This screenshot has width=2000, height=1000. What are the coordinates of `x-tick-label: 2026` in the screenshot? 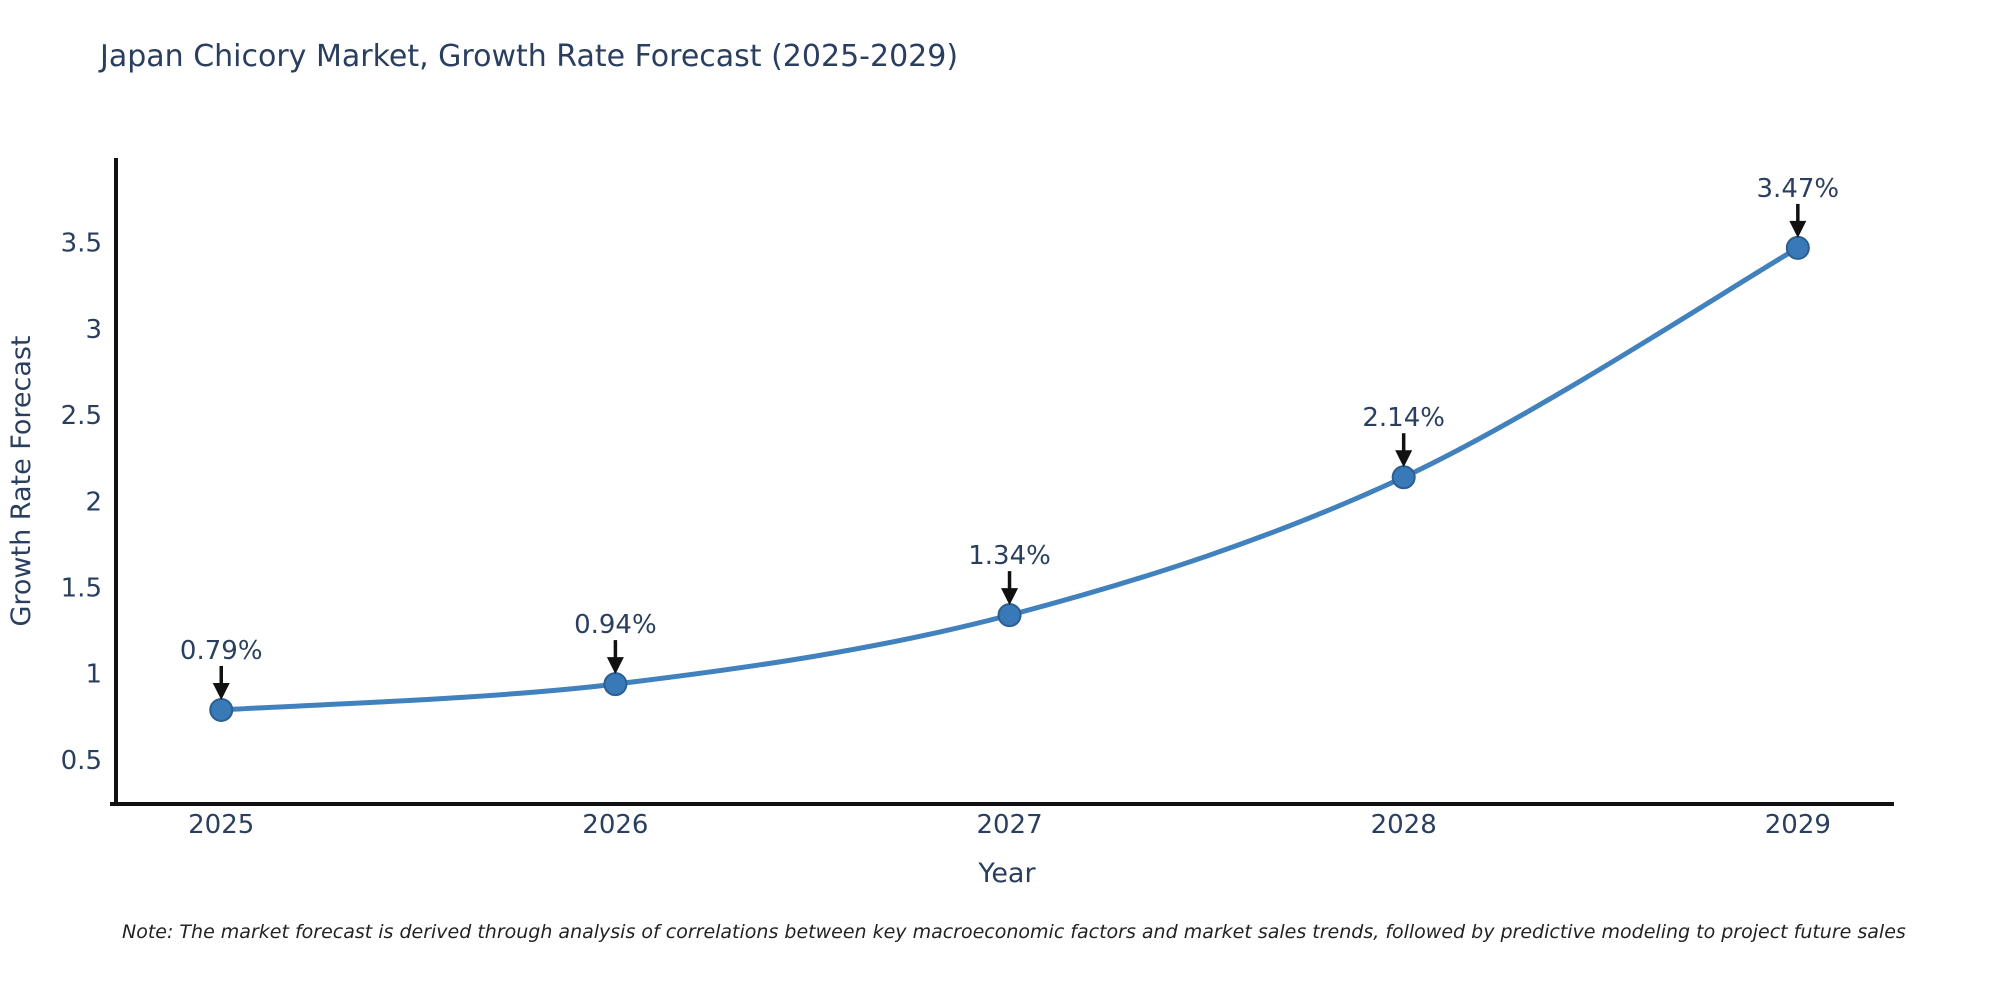 It's located at (615, 825).